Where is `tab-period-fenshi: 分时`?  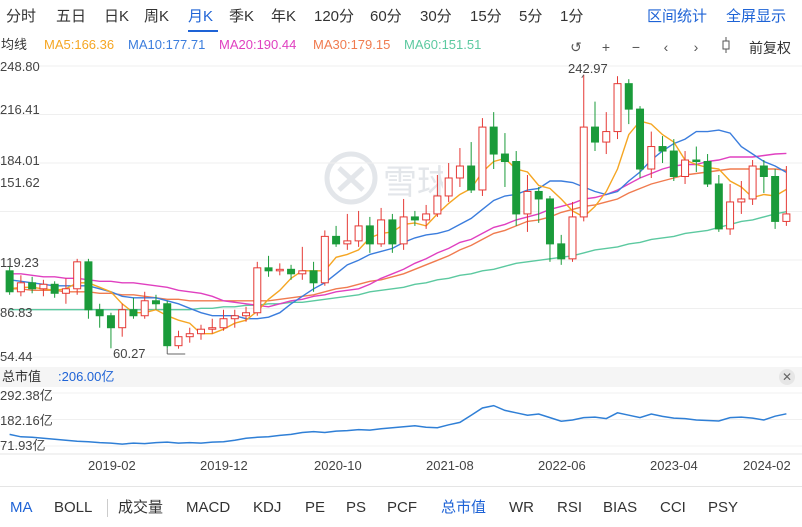
tab-period-fenshi: 分时 is located at coordinates (21, 16).